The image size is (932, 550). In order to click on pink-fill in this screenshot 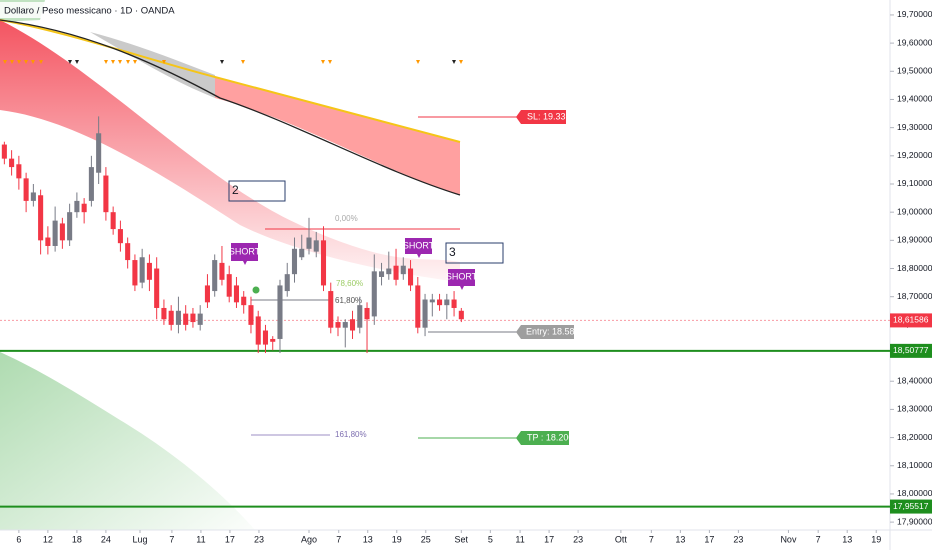, I will do `click(337, 136)`.